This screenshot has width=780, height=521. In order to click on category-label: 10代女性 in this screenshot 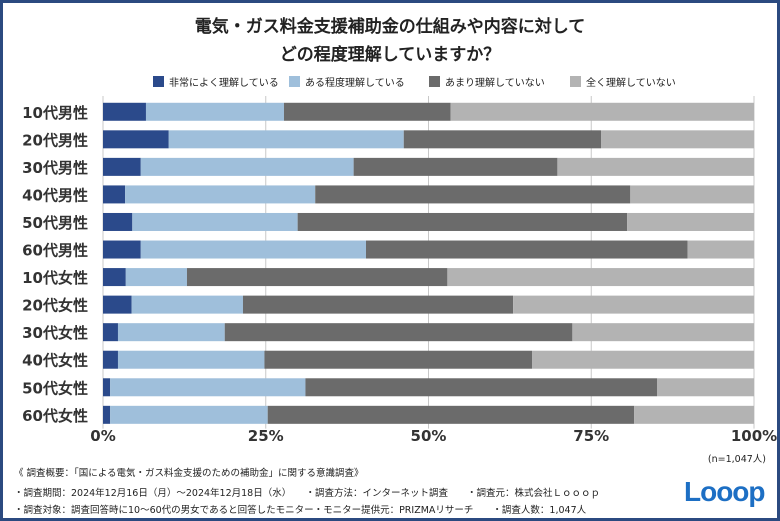, I will do `click(55, 278)`.